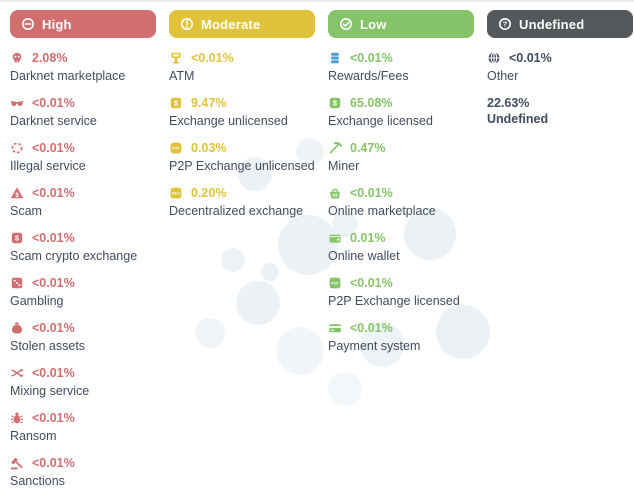 This screenshot has width=634, height=500. I want to click on atm-icon, so click(176, 58).